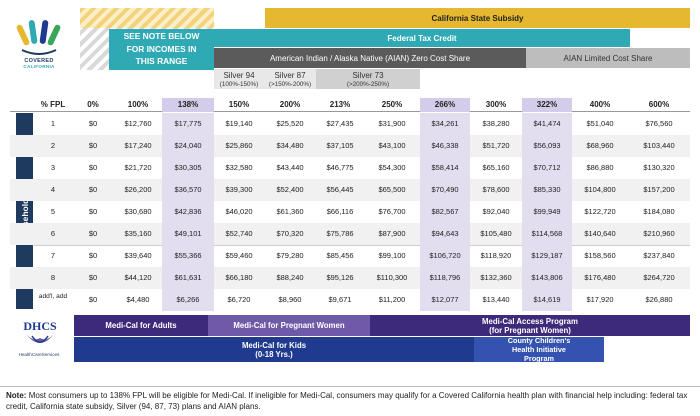  Describe the element at coordinates (290, 189) in the screenshot. I see `income-cell: $52,400` at that location.